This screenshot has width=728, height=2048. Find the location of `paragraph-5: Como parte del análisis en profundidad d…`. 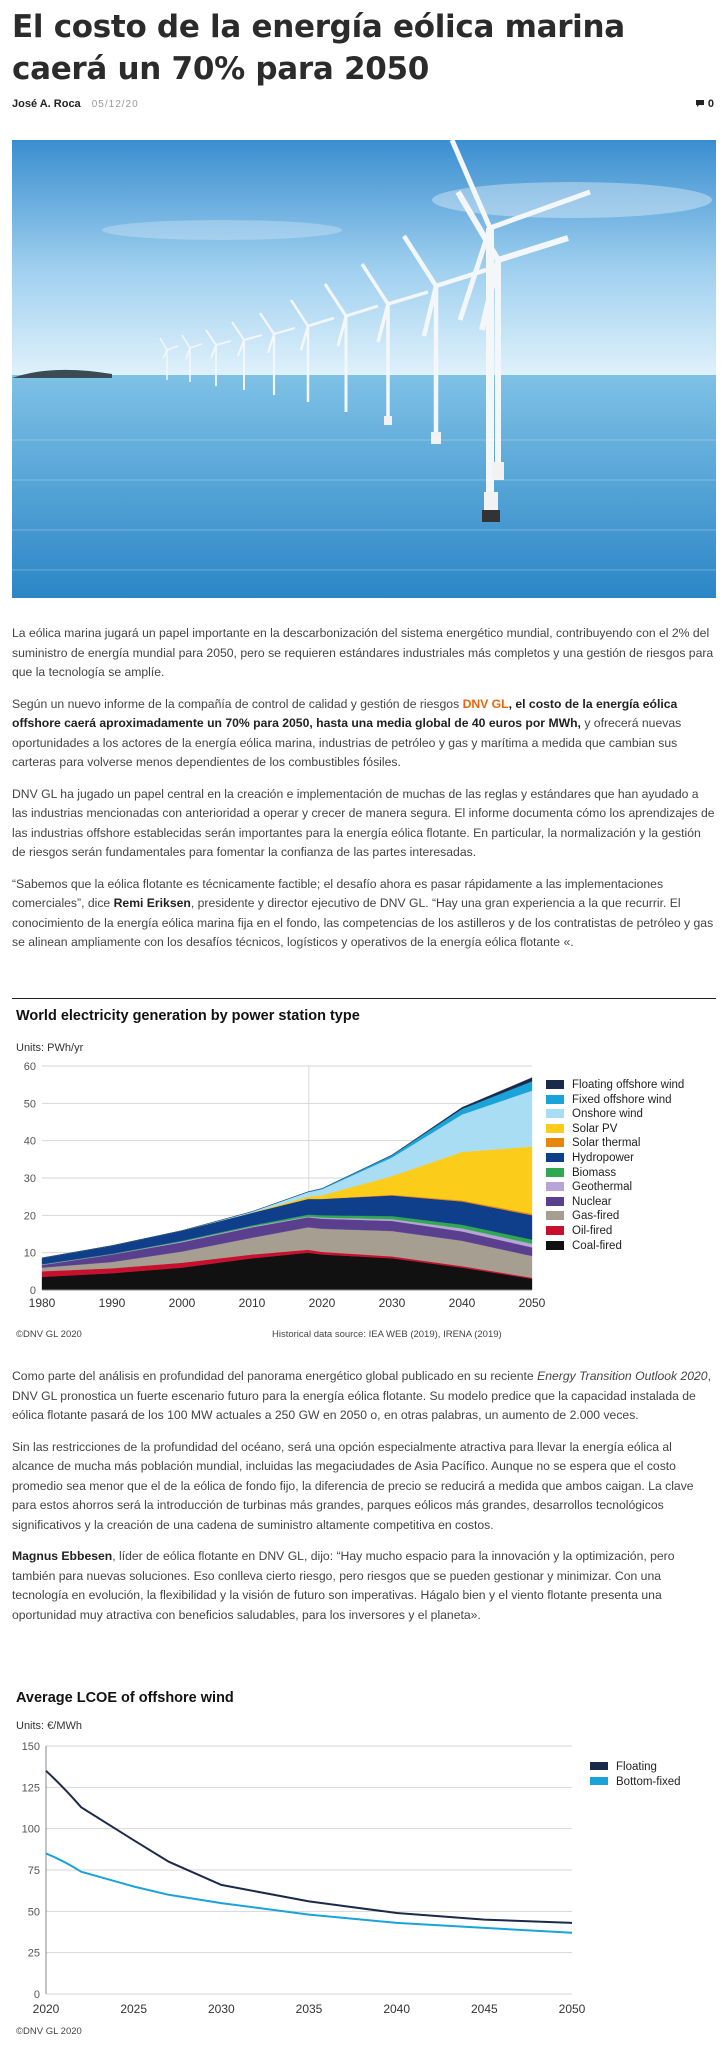

paragraph-5: Como parte del análisis en profundidad d… is located at coordinates (364, 1396).